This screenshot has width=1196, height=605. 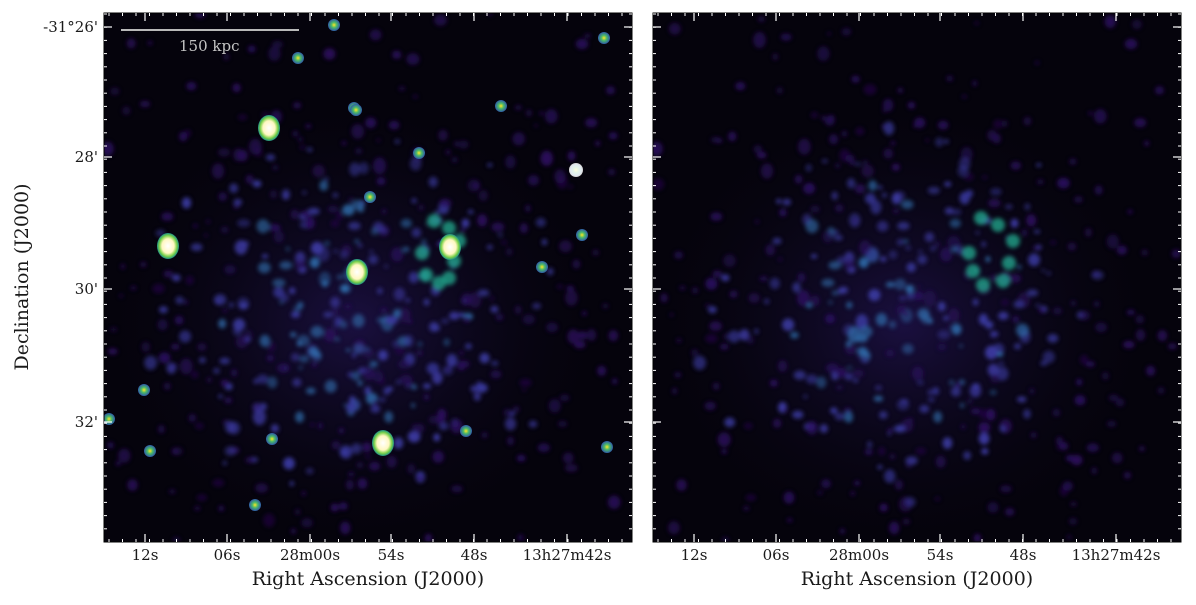 I want to click on ytick-label: 30', so click(x=86, y=289).